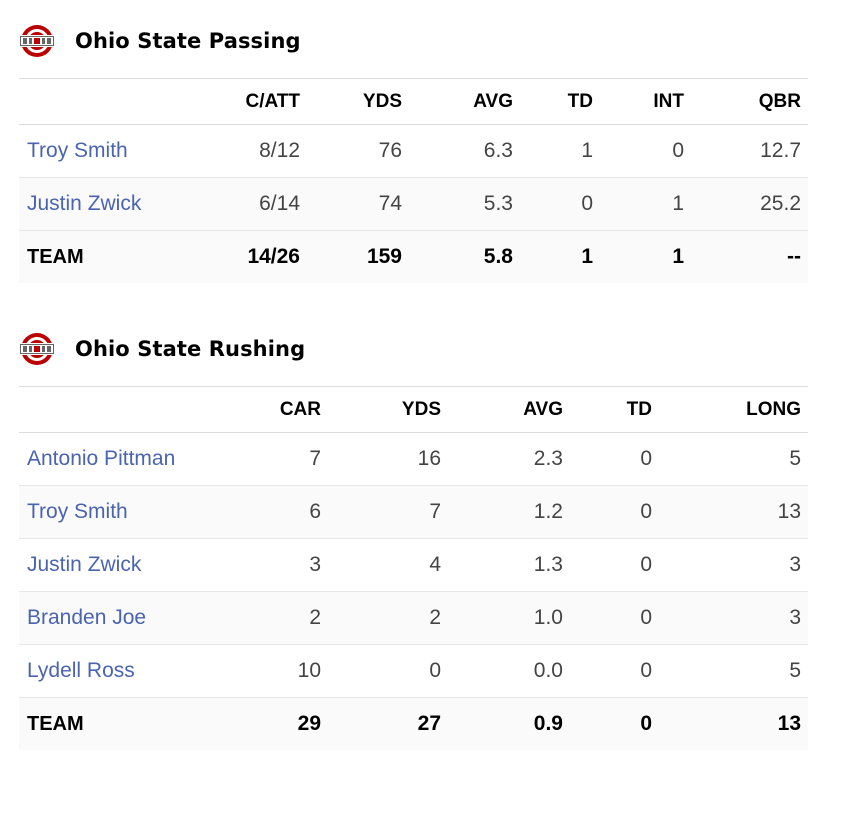  Describe the element at coordinates (188, 41) in the screenshot. I see `passing-title: Ohio State Passing` at that location.